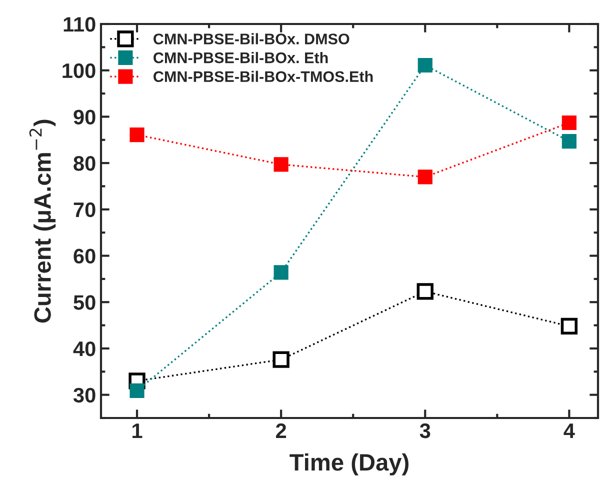 This screenshot has width=600, height=489. What do you see at coordinates (85, 117) in the screenshot?
I see `y-tick-label: 90` at bounding box center [85, 117].